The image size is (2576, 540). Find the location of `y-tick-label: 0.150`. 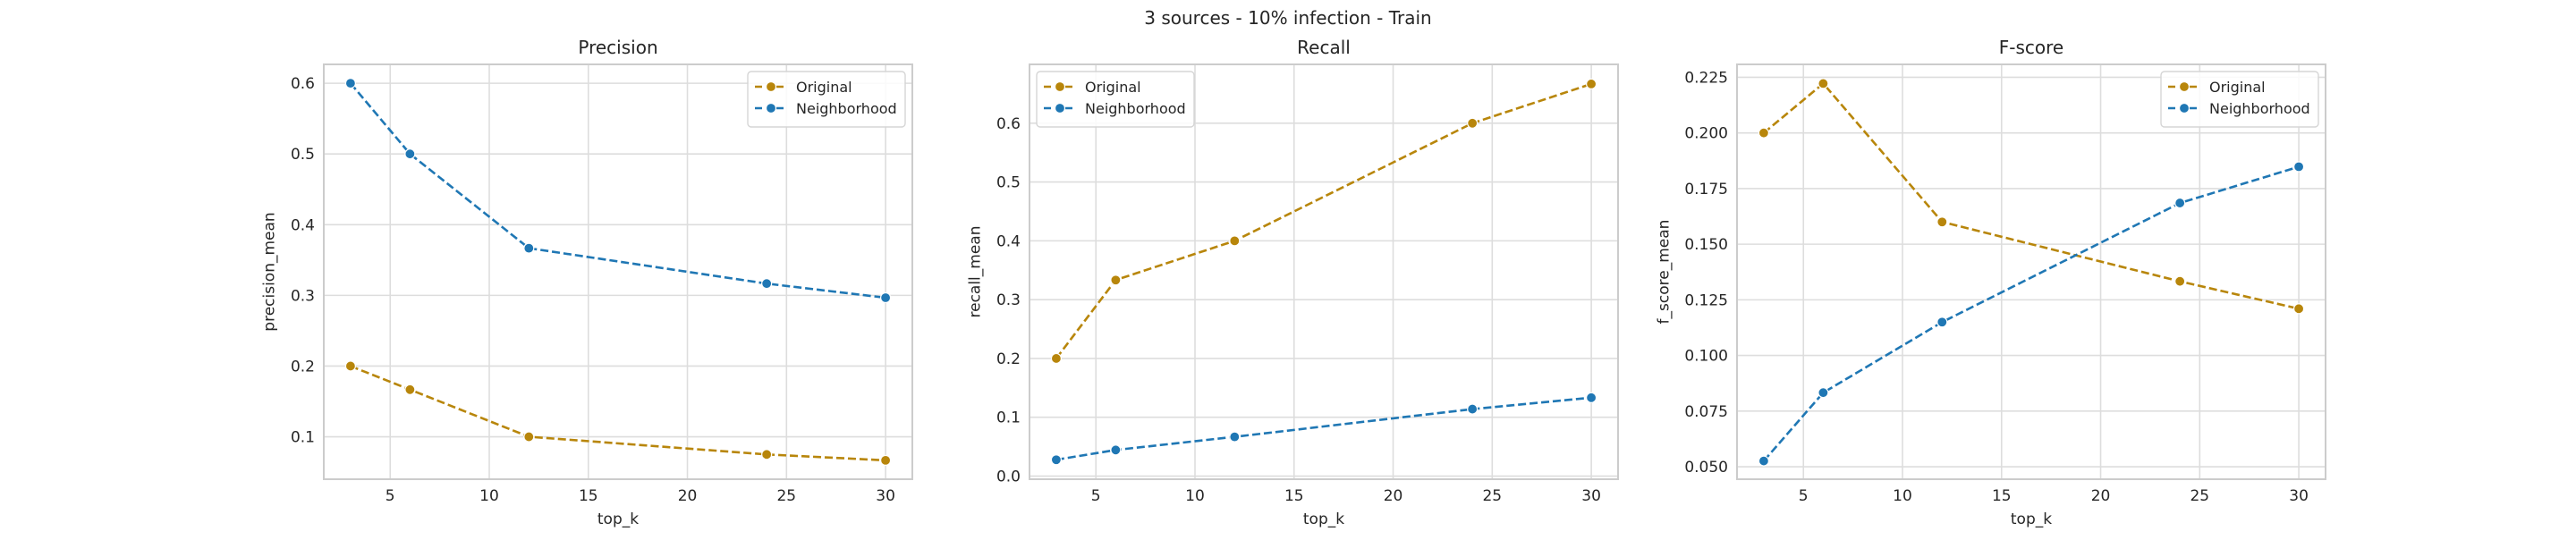

y-tick-label: 0.150 is located at coordinates (1706, 245).